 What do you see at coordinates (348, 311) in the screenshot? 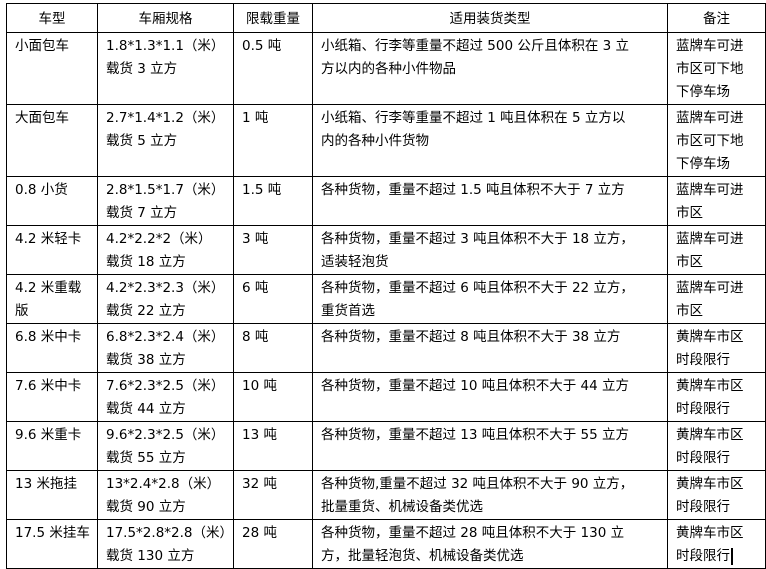
I see `cell-line: 重货首选` at bounding box center [348, 311].